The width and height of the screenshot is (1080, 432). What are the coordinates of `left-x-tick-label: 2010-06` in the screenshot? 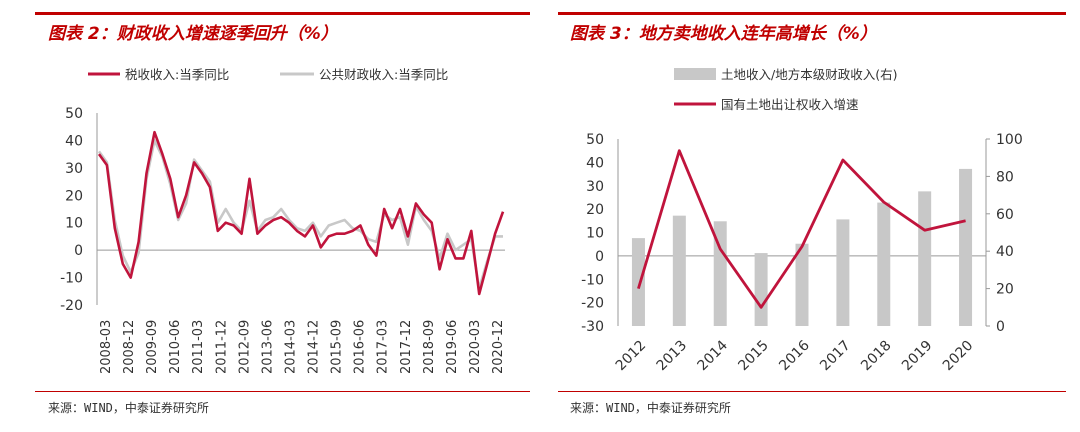 It's located at (175, 347).